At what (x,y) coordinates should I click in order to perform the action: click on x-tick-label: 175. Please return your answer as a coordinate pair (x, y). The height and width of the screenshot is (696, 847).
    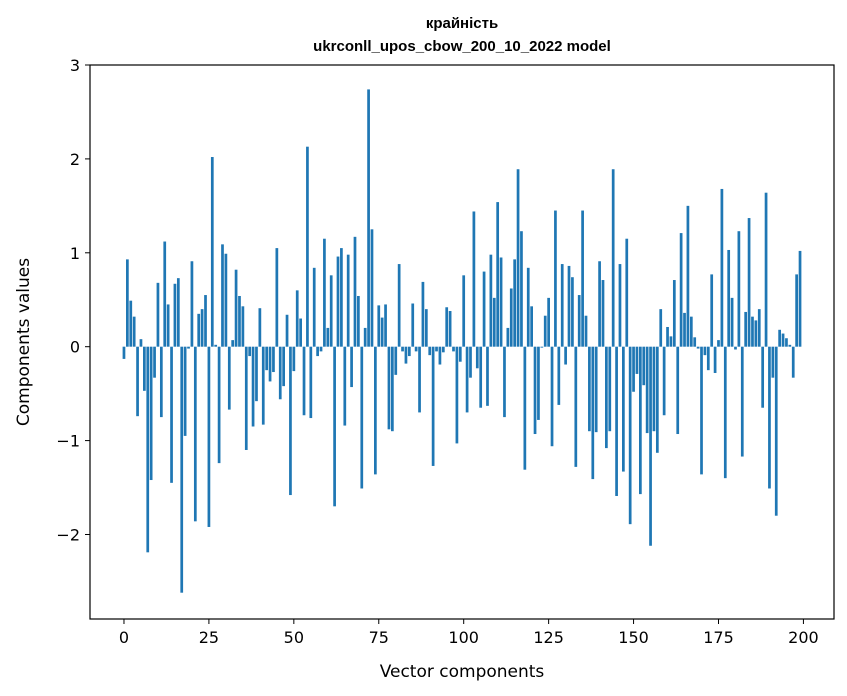
    Looking at the image, I should click on (718, 637).